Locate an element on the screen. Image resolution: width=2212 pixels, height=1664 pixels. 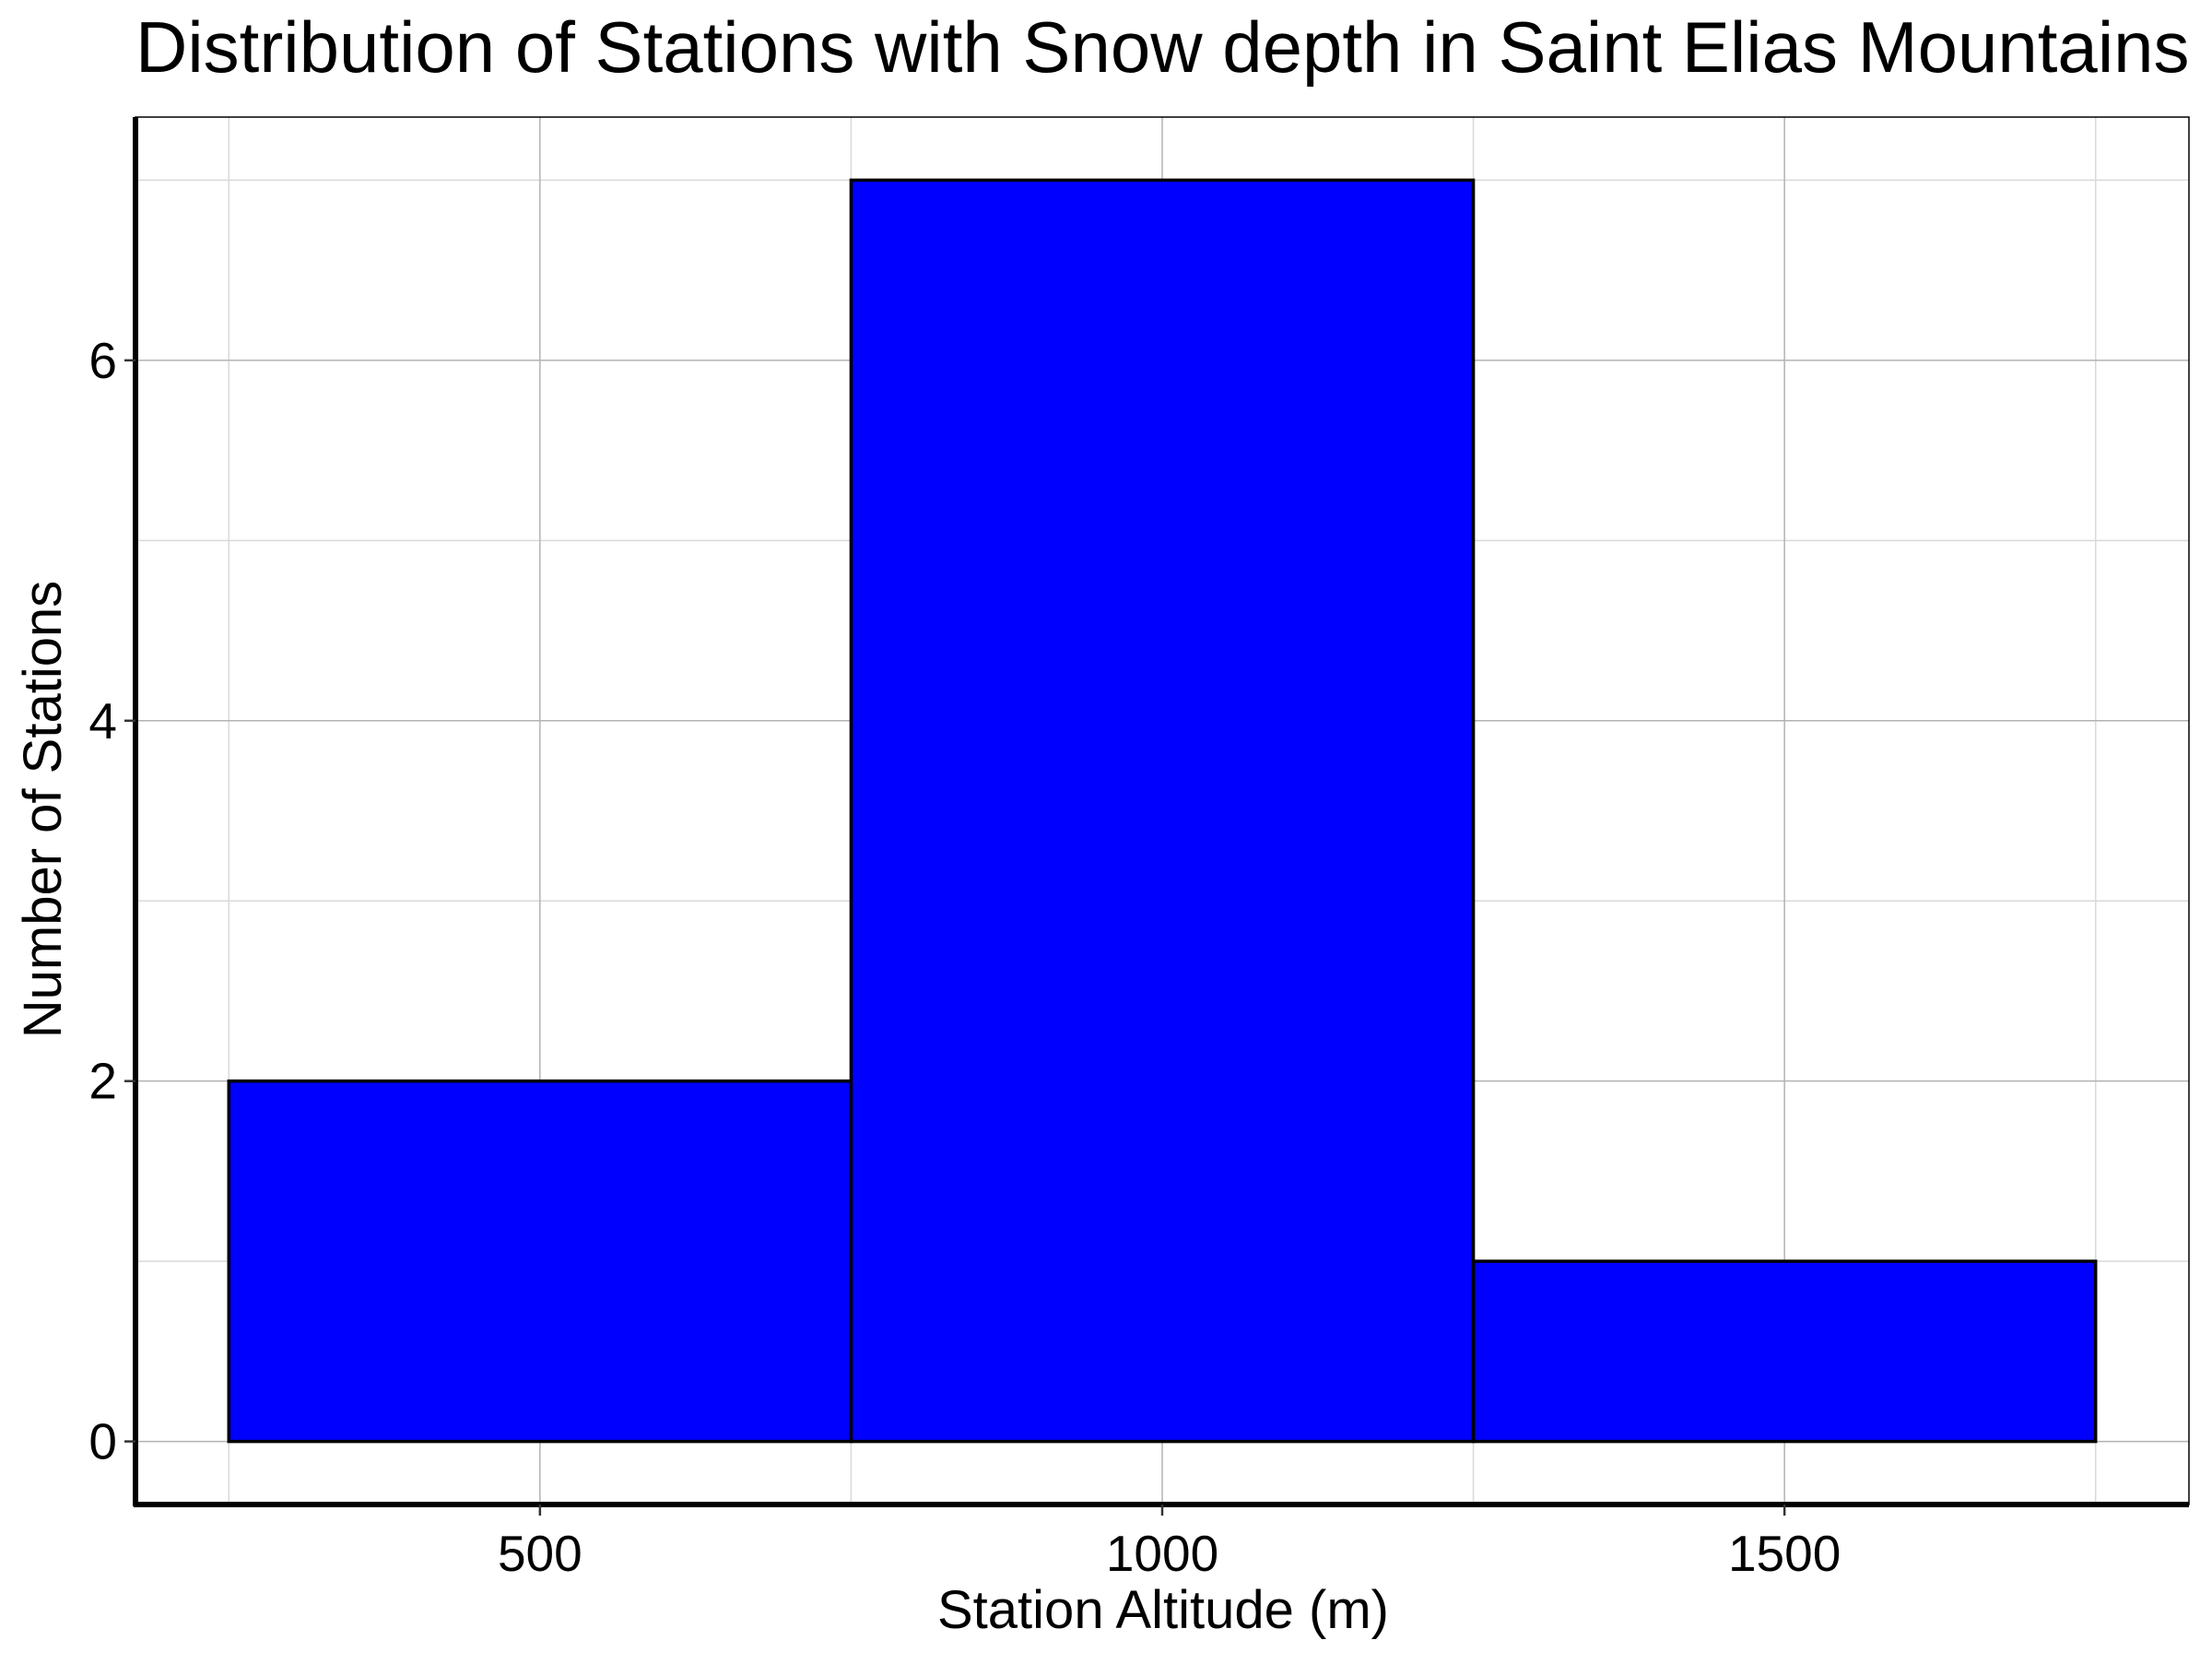
y-tick-label: 4 is located at coordinates (102, 720).